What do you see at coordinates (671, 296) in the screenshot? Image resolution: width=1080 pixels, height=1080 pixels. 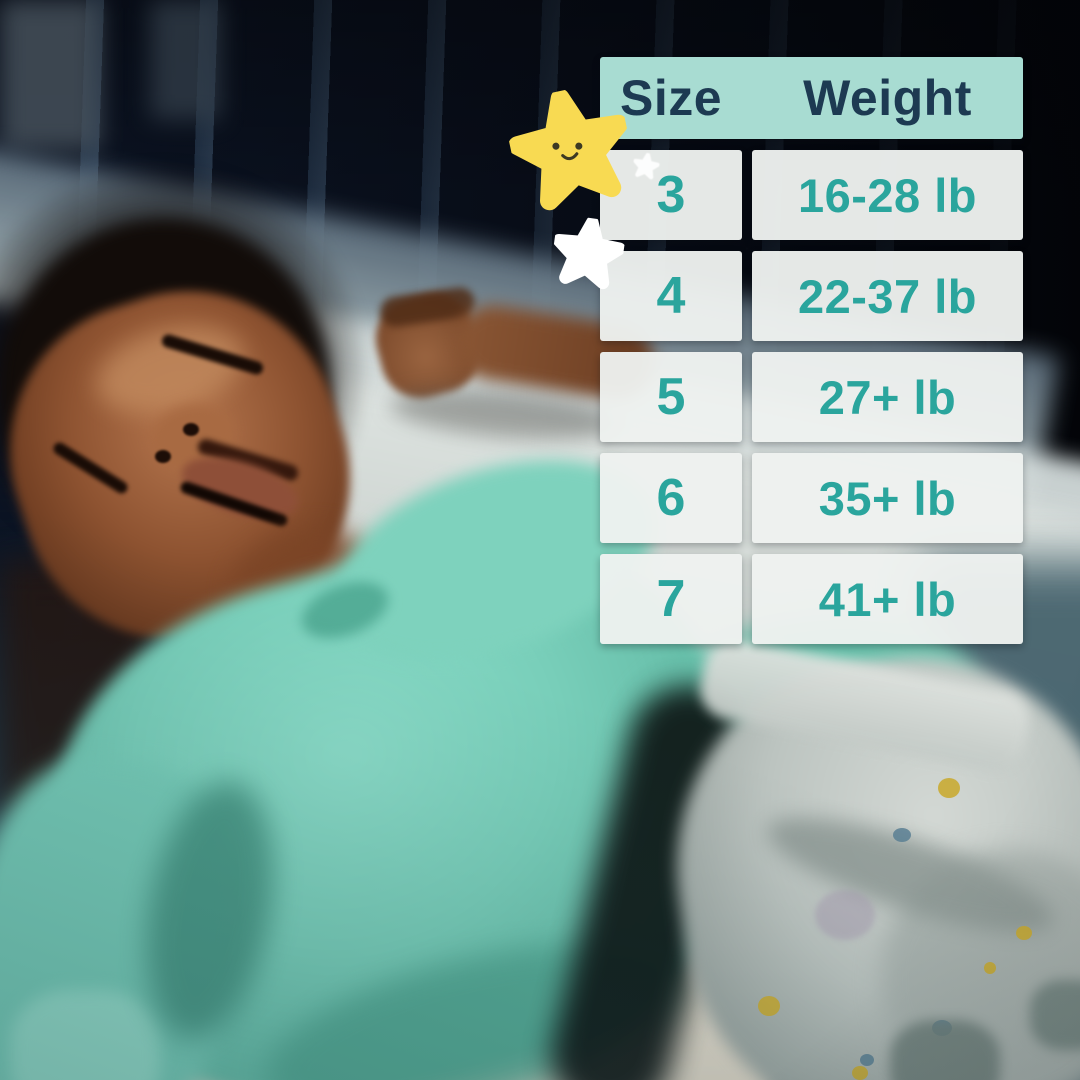 I see `table-row-size: 4` at bounding box center [671, 296].